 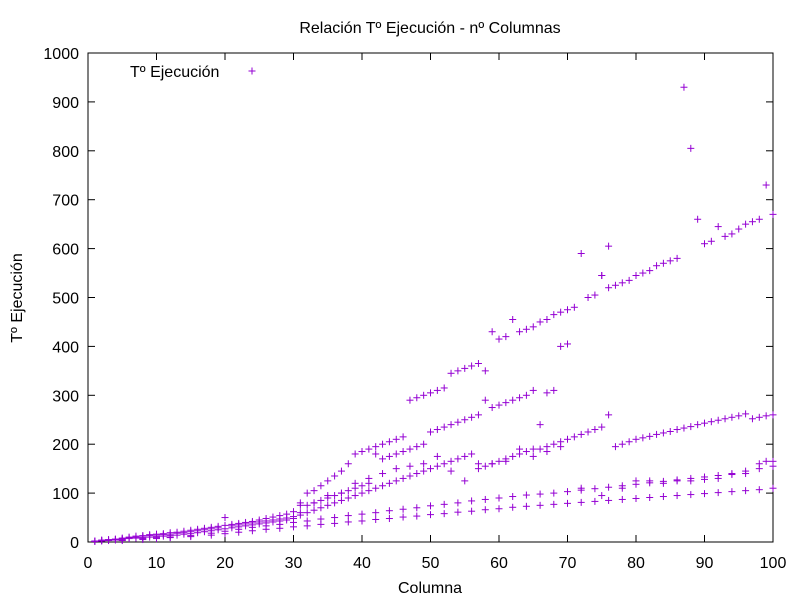 I want to click on x-tick-label: 30, so click(x=294, y=563).